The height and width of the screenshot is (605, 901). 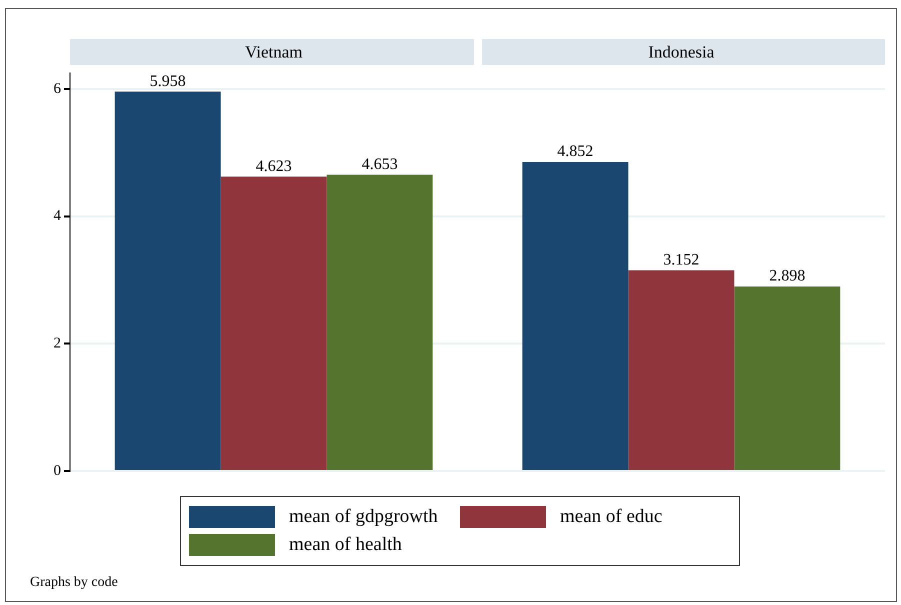 What do you see at coordinates (58, 216) in the screenshot?
I see `y-tick-label: 4` at bounding box center [58, 216].